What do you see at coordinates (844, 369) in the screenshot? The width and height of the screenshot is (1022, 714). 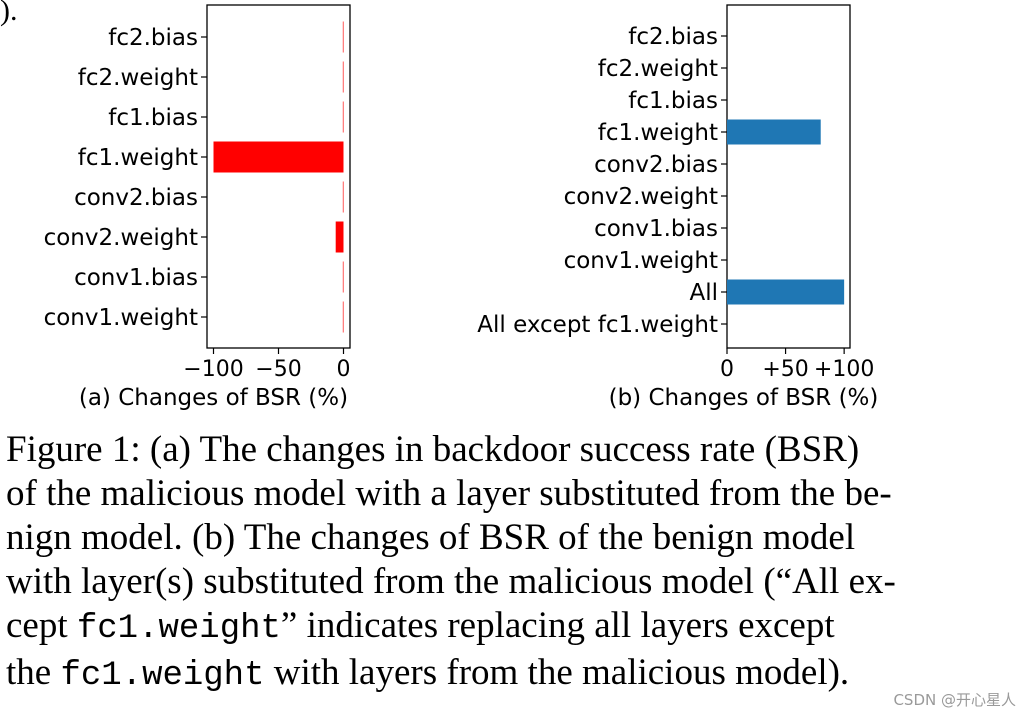 I see `x-tick-label: +100` at bounding box center [844, 369].